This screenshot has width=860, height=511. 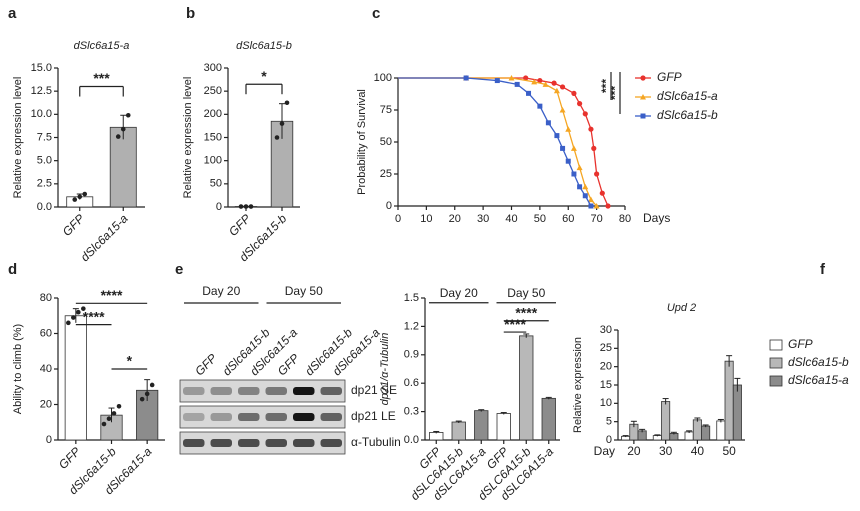 I want to click on lane-label: GFP, so click(x=205, y=364).